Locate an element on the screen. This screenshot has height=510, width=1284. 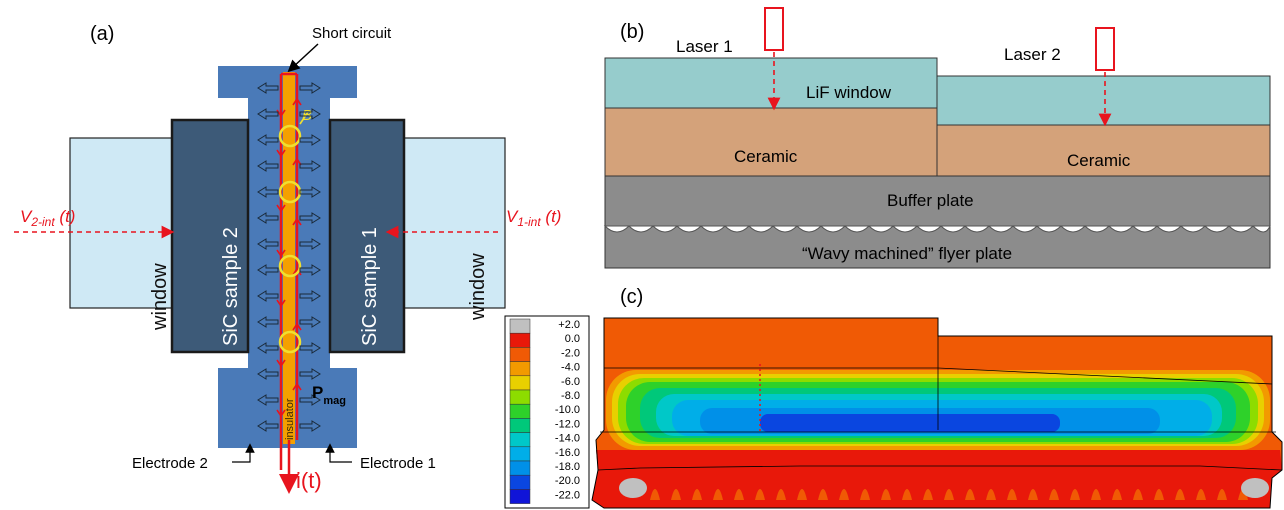
legend-value: -4.0 is located at coordinates (570, 368).